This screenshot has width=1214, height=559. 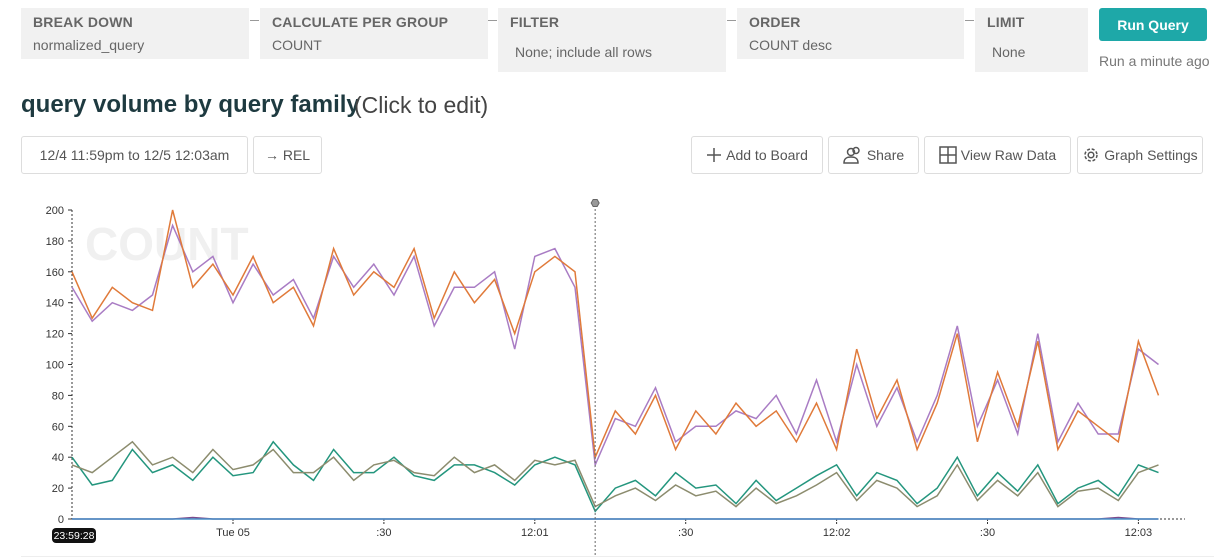 What do you see at coordinates (1009, 52) in the screenshot?
I see `limit-value: None` at bounding box center [1009, 52].